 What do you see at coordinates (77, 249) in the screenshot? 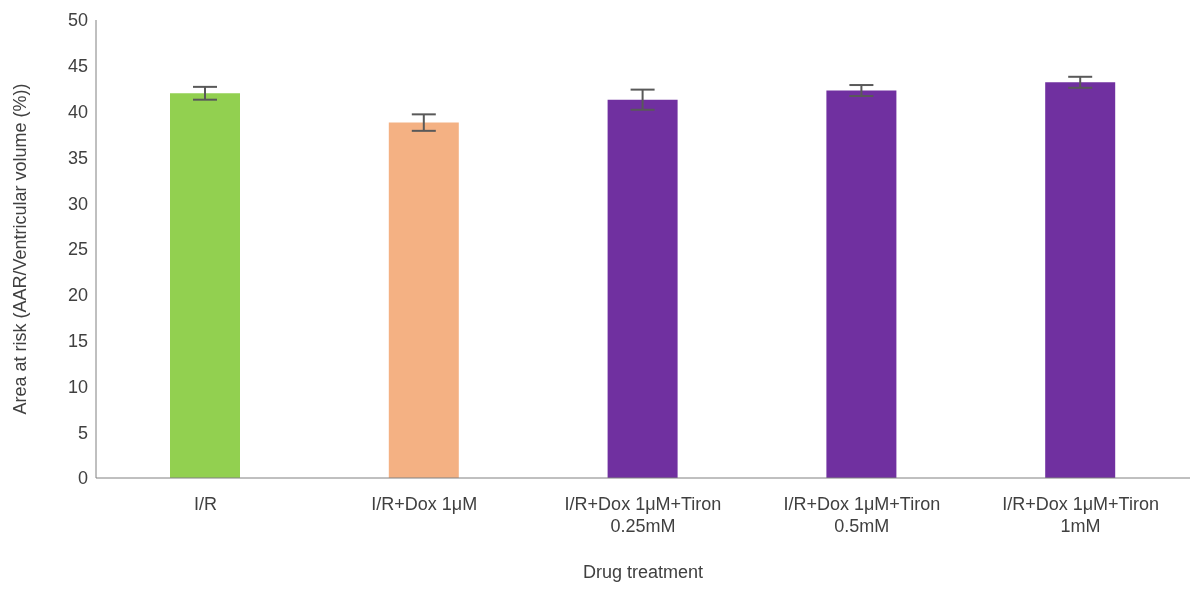
I see `y-tick-label: 25` at bounding box center [77, 249].